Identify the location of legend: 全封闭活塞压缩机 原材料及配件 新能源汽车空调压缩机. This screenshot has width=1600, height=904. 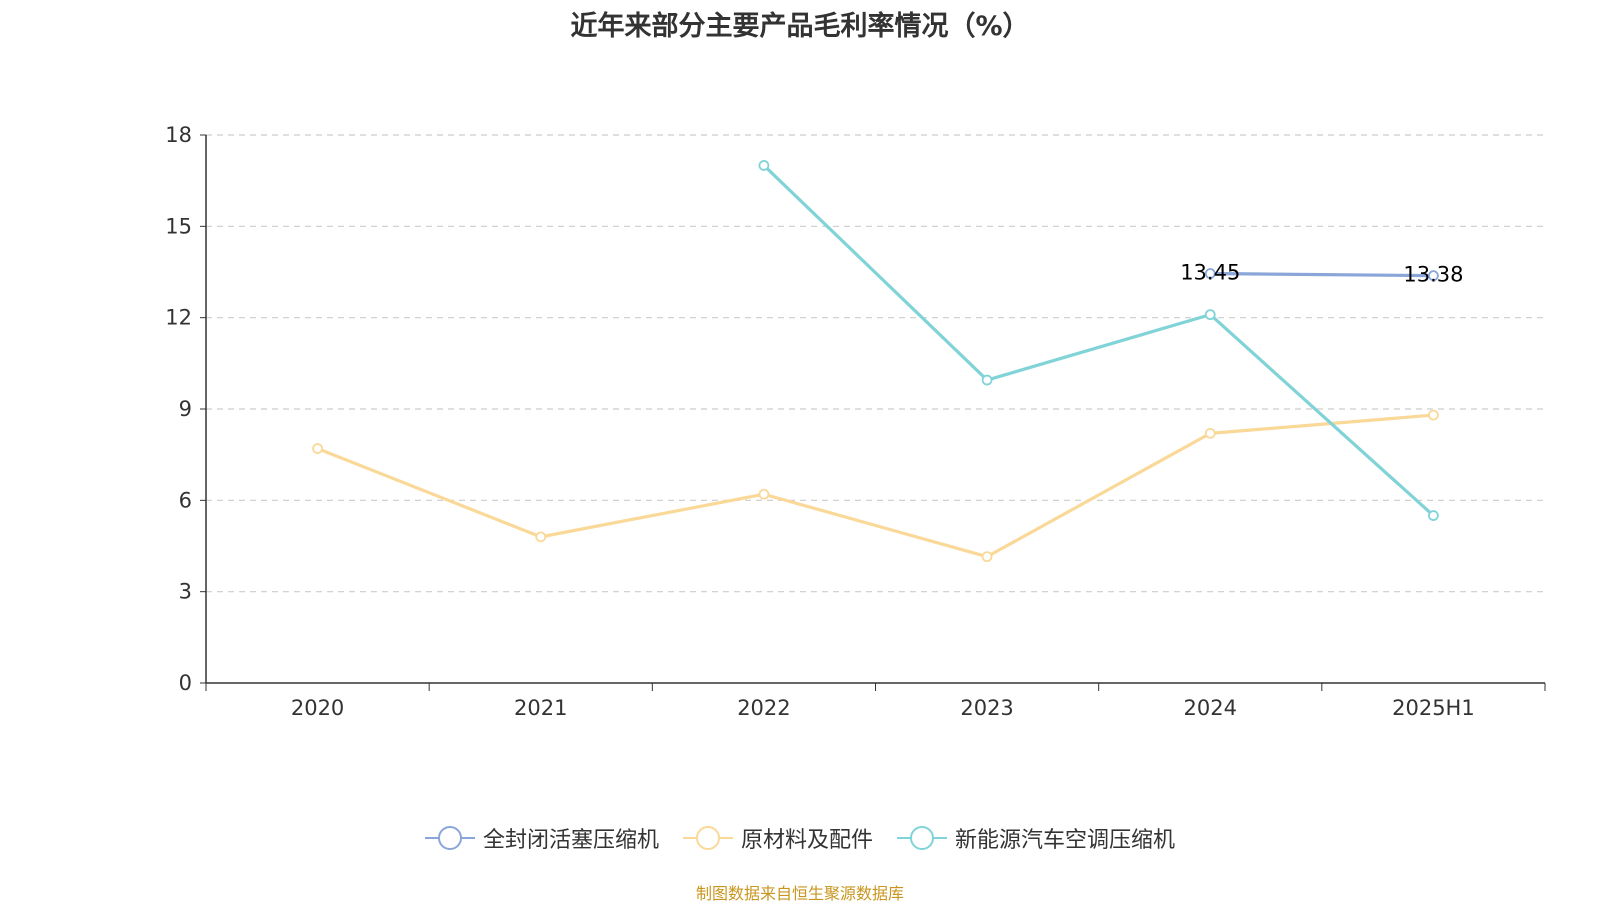
(800, 838).